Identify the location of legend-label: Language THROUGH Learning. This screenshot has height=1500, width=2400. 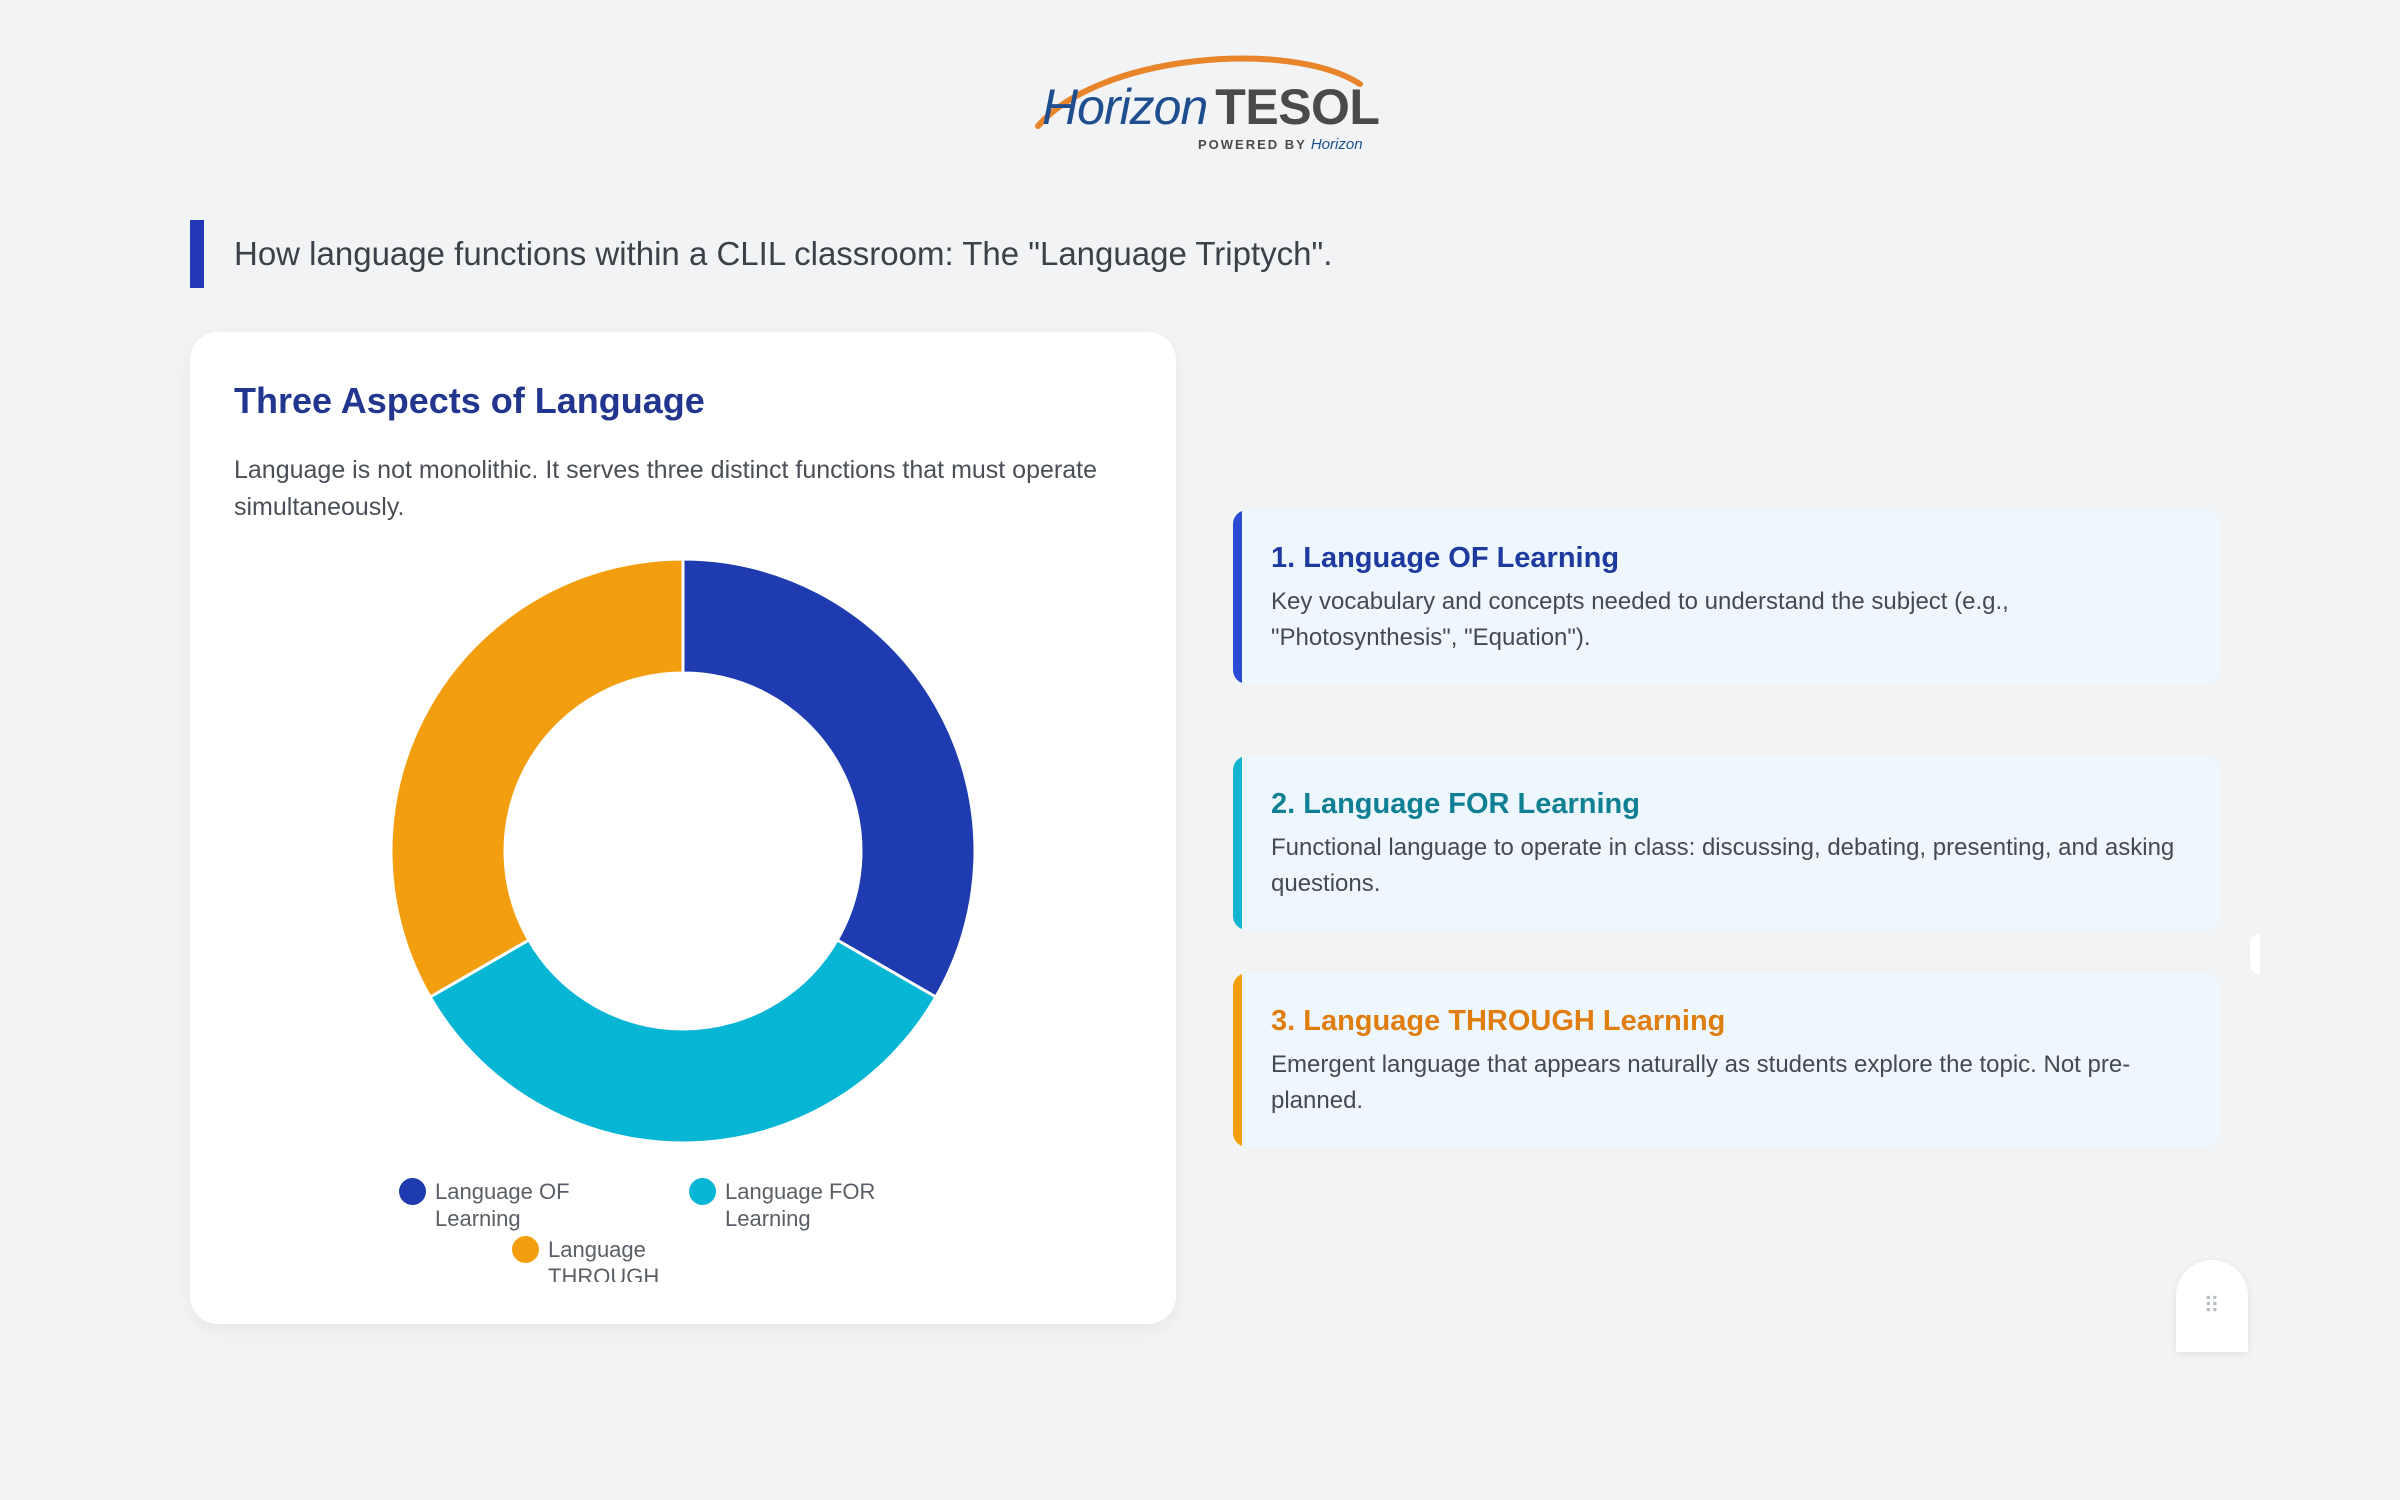
(604, 1259).